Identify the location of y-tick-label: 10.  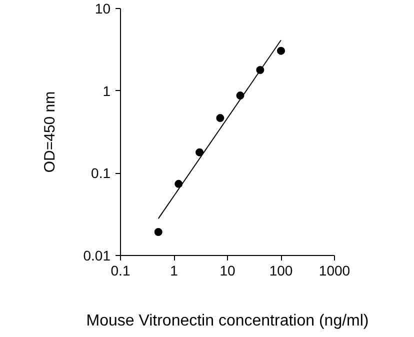
(102, 8).